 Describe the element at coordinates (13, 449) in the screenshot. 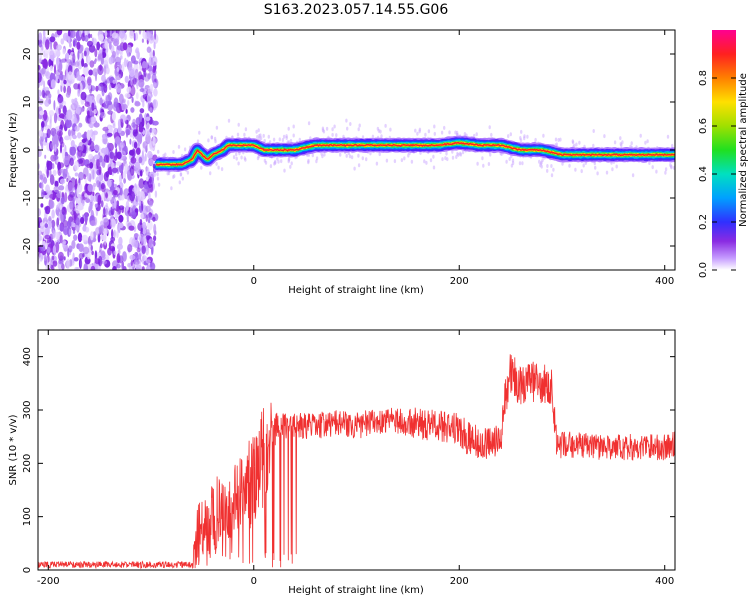

I see `snr-y-label: SNR (10 * v/v)` at that location.